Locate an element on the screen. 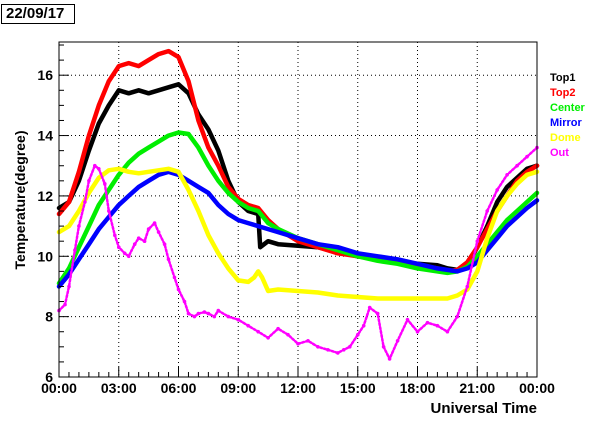 The width and height of the screenshot is (596, 422). legend: Top1 Top2 Center Mirror Dome Out is located at coordinates (568, 115).